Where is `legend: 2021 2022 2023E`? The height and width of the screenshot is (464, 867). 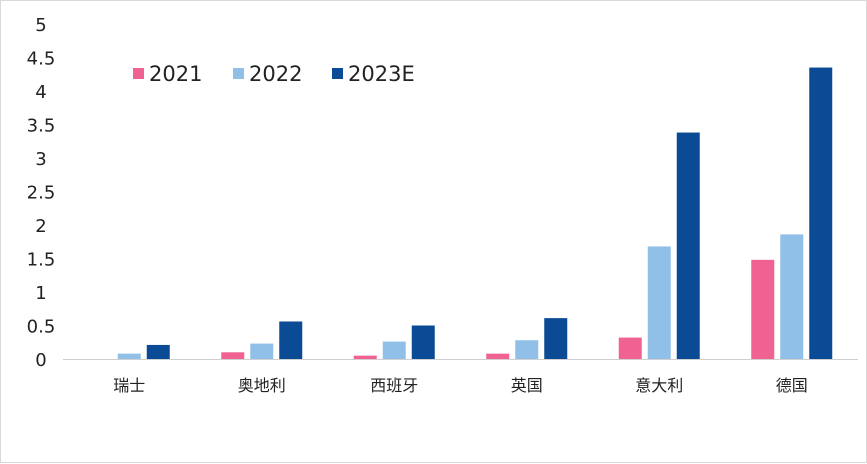 legend: 2021 2022 2023E is located at coordinates (274, 74).